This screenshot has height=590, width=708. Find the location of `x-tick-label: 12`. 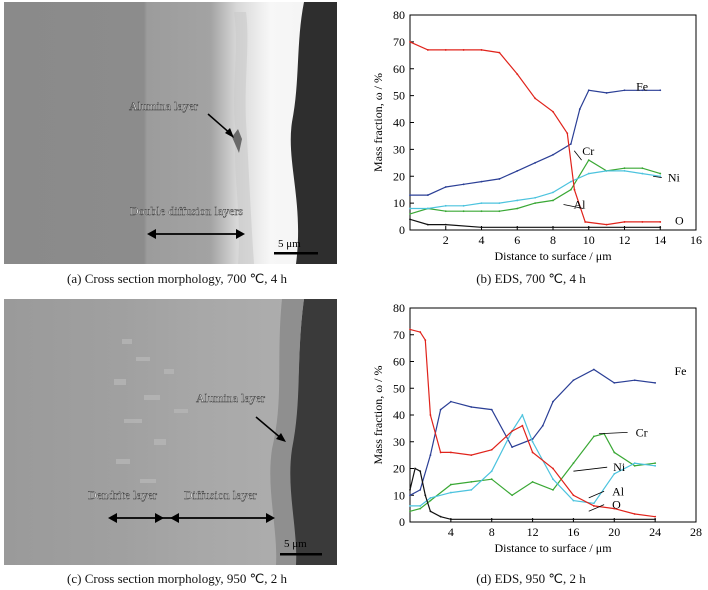

x-tick-label: 12 is located at coordinates (533, 532).